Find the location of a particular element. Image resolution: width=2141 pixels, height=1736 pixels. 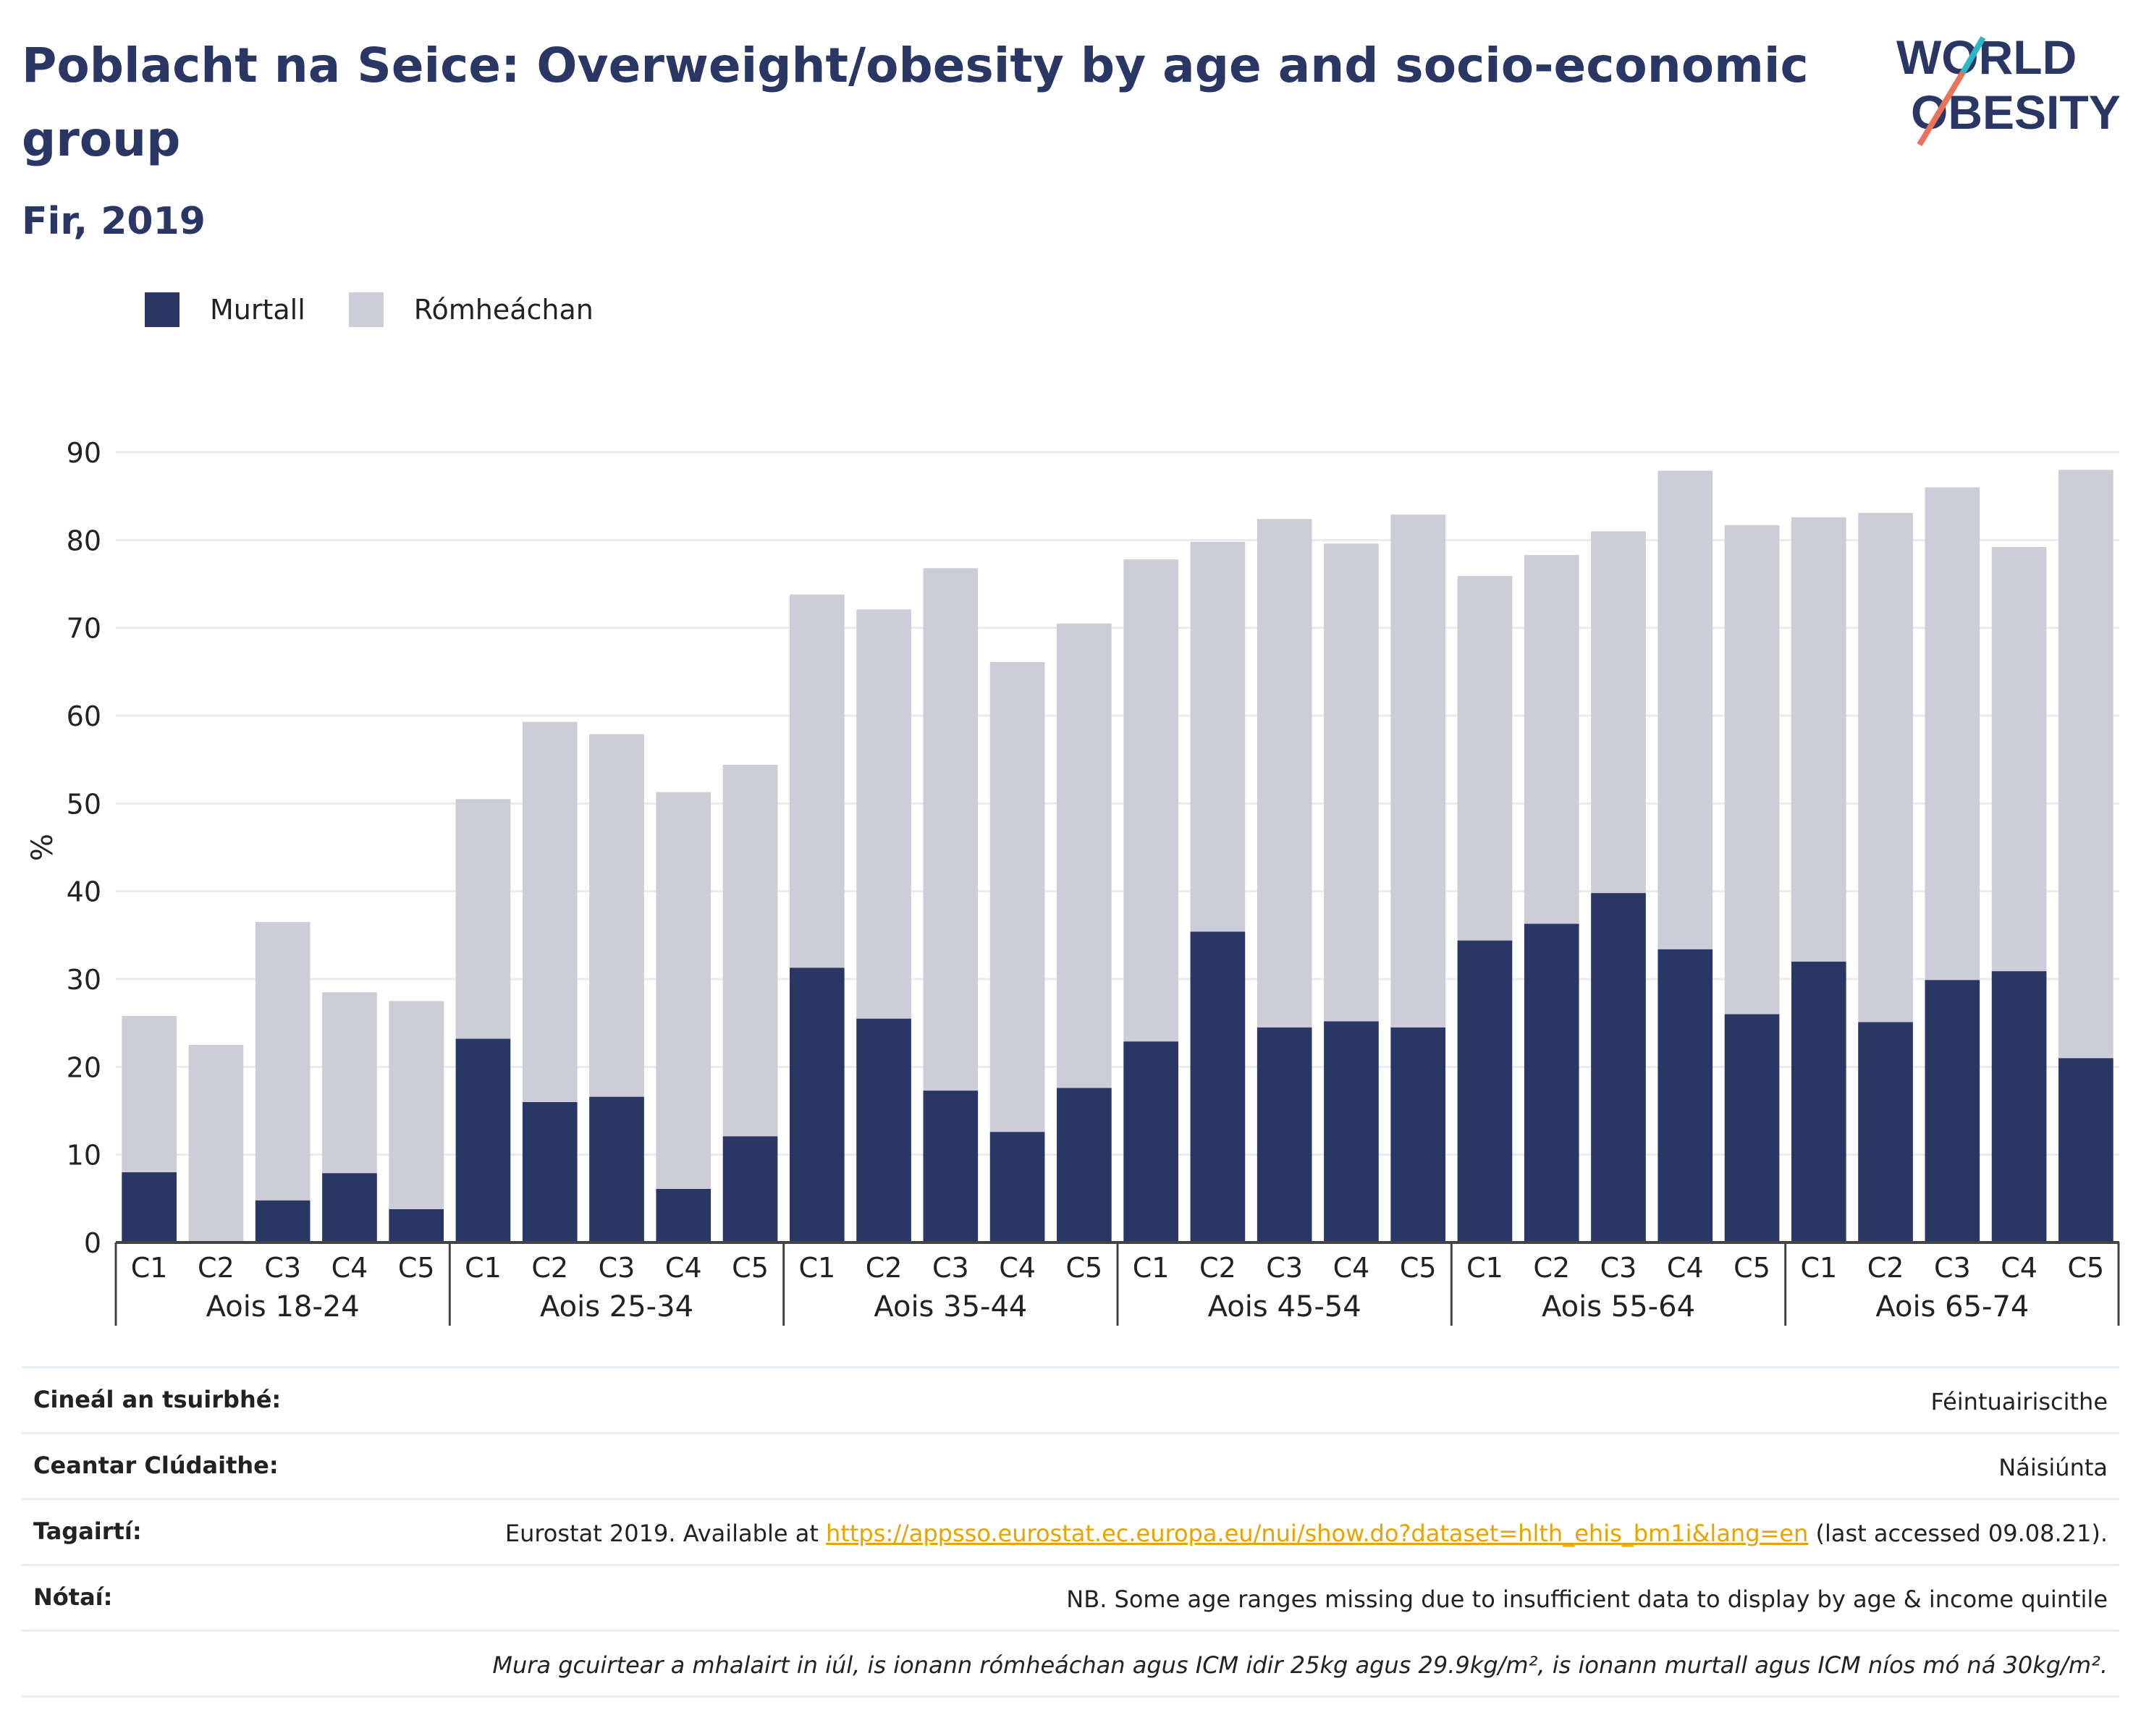

y-tick-label: 10 is located at coordinates (84, 1156).